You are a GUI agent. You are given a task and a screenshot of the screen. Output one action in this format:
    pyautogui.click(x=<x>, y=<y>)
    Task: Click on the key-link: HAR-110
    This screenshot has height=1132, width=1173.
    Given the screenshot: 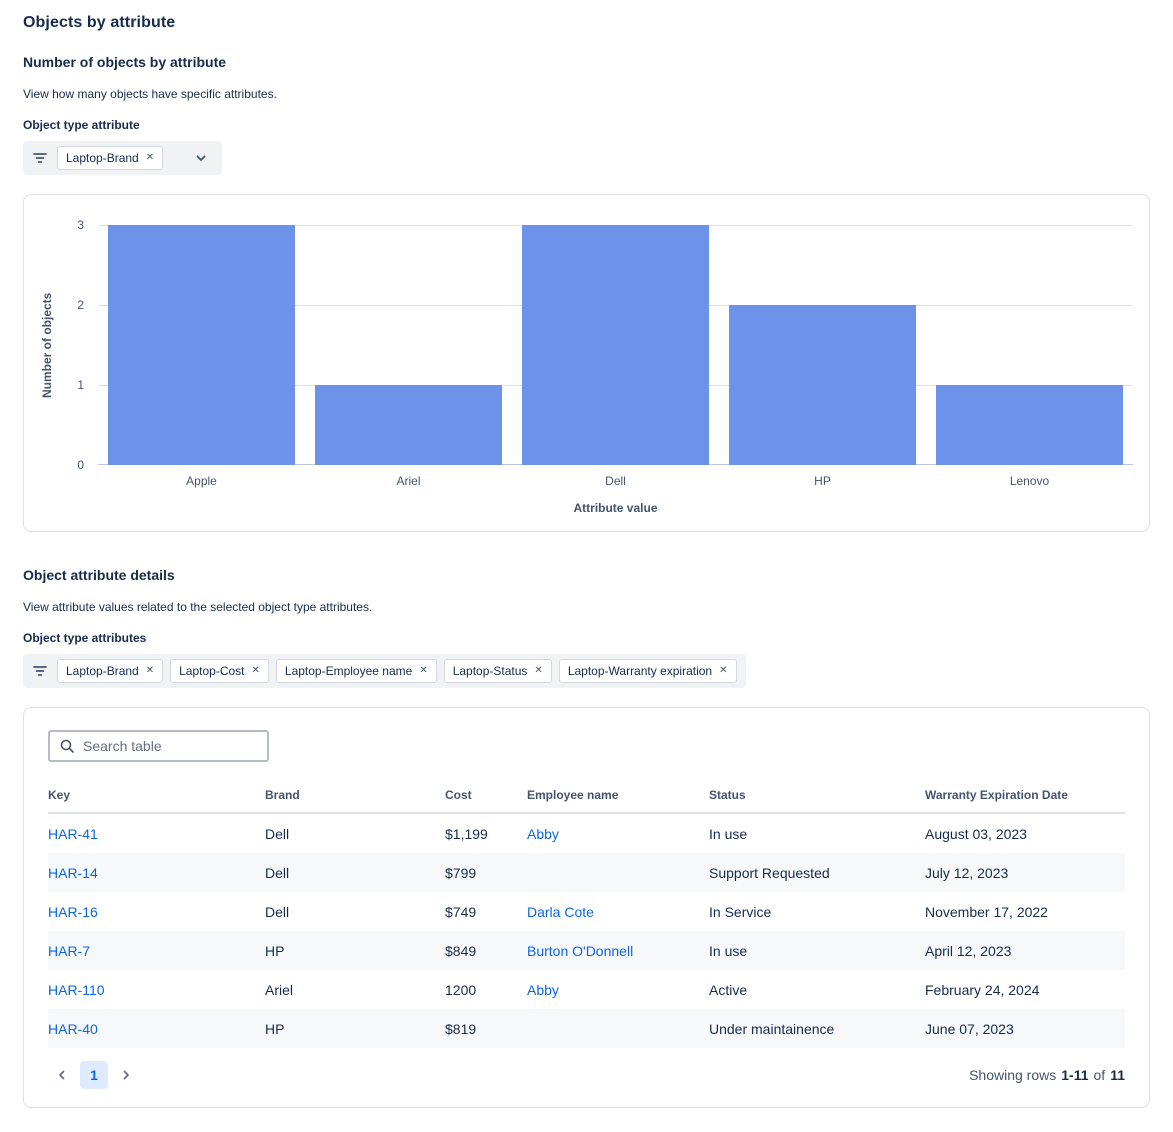 What is the action you would take?
    pyautogui.click(x=76, y=989)
    